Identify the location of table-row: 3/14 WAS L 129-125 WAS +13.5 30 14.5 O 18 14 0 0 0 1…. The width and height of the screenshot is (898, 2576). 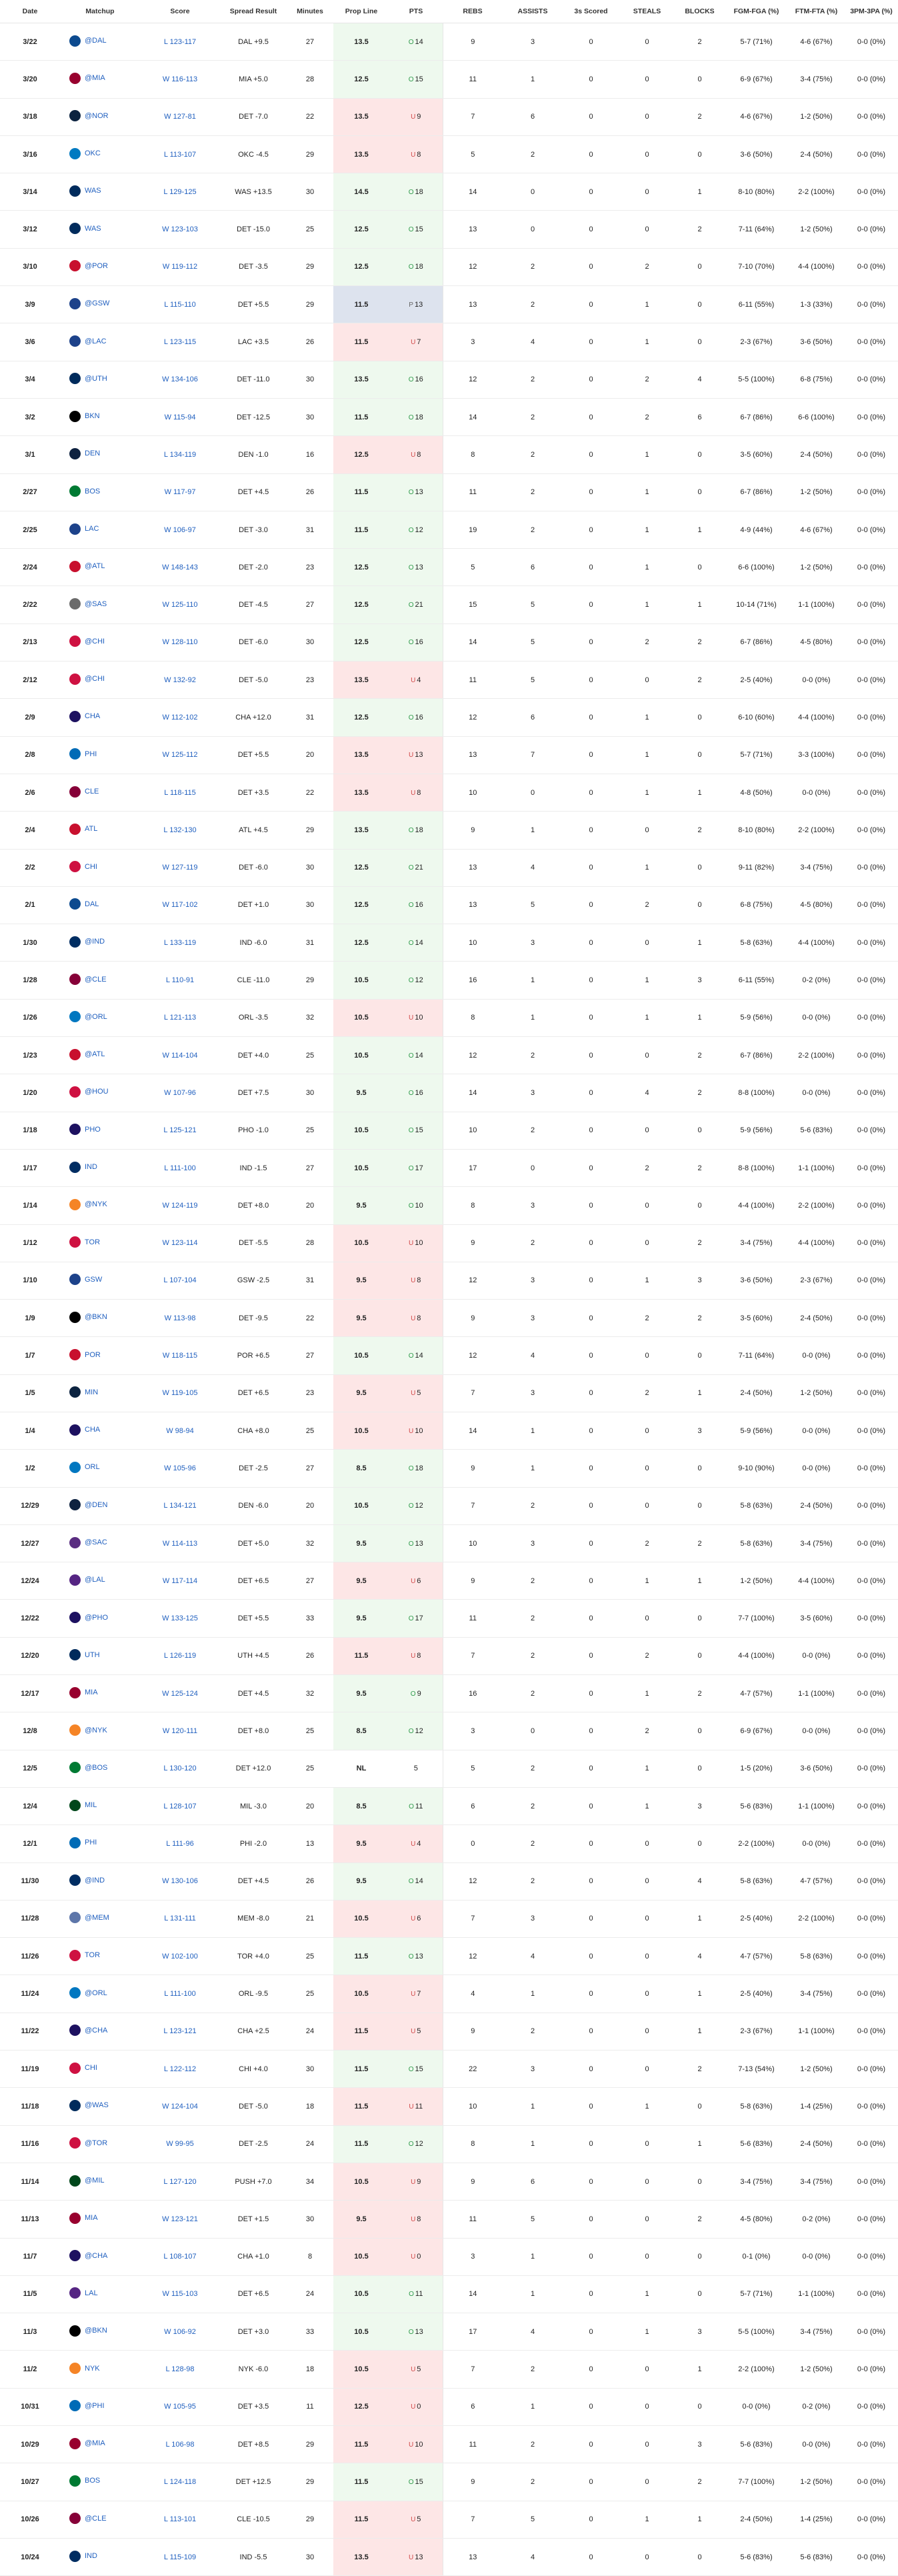
(449, 192).